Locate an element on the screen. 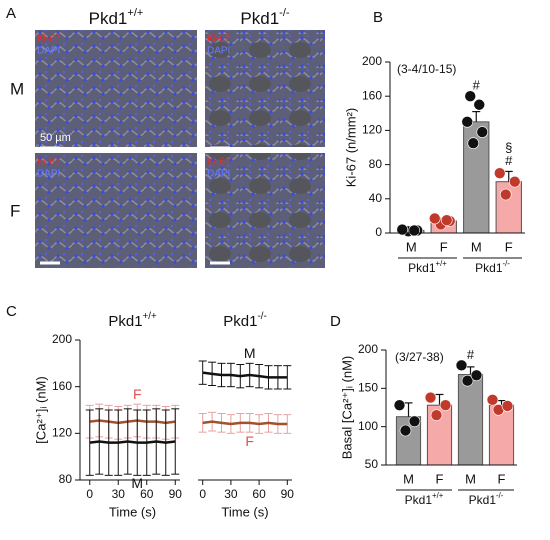 This screenshot has height=540, width=550. x-tick-label: 30 is located at coordinates (119, 494).